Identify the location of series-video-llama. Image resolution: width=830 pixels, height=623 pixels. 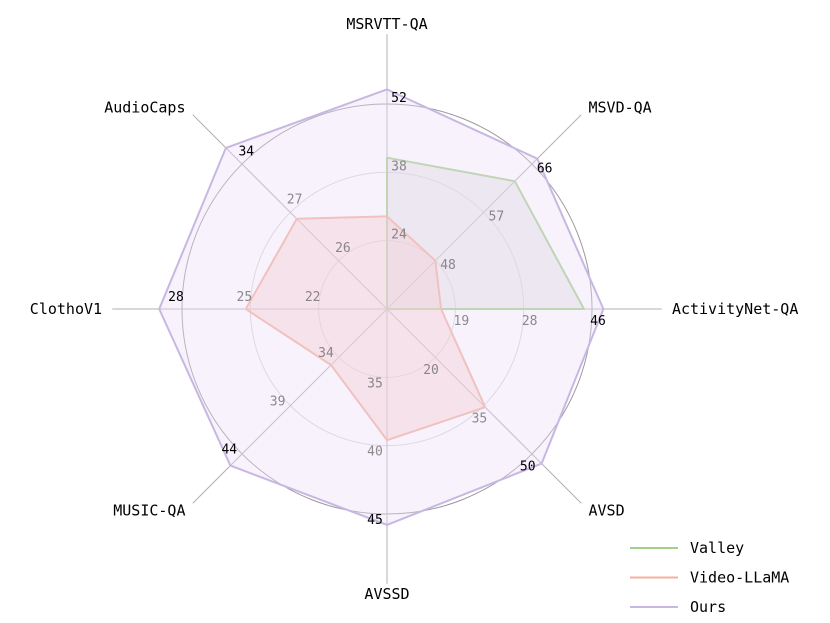
(365, 328).